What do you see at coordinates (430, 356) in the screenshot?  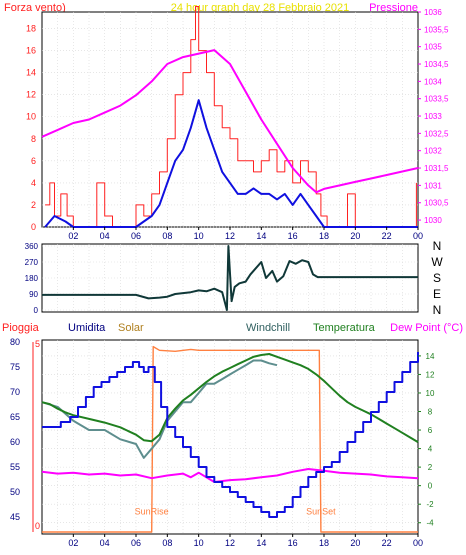 I see `temp-y-tick-label: 14` at bounding box center [430, 356].